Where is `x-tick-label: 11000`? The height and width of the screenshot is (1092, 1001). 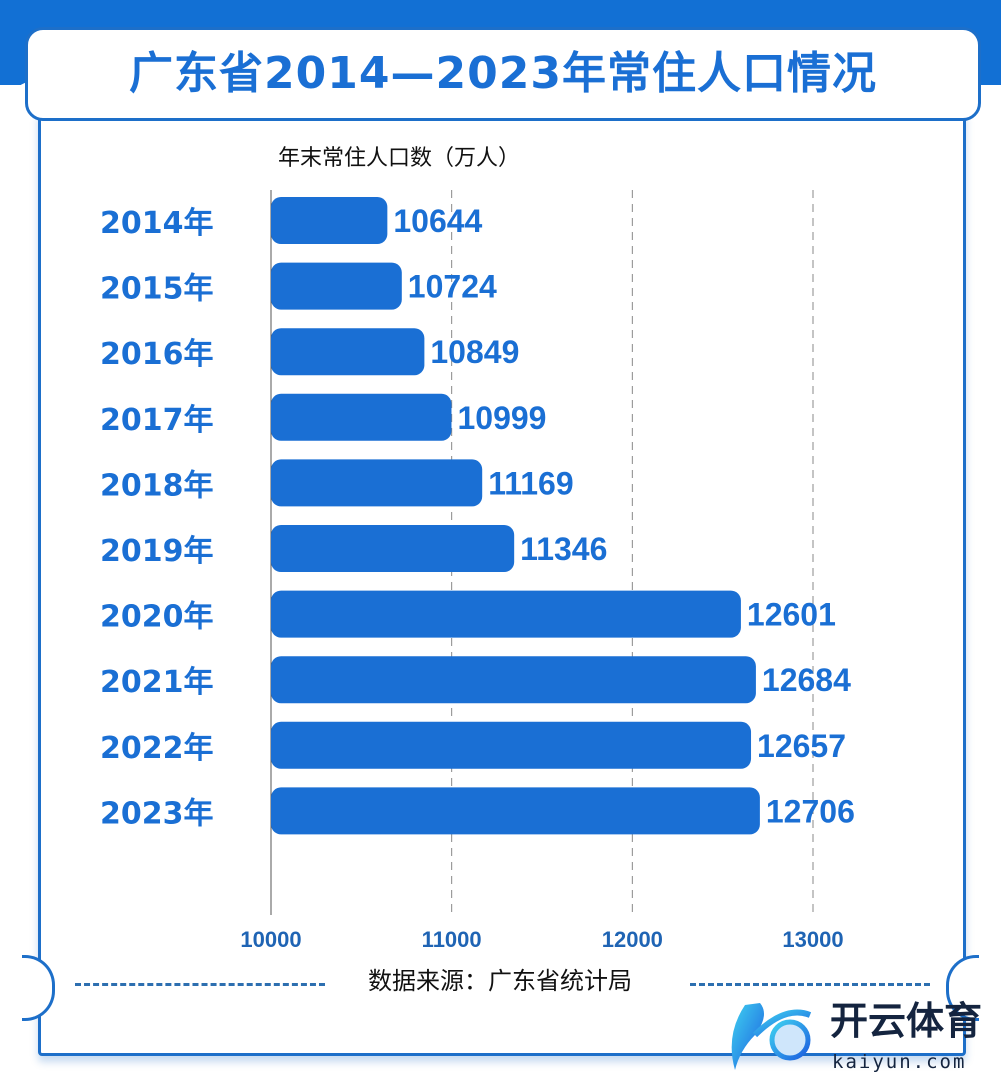 x-tick-label: 11000 is located at coordinates (452, 939).